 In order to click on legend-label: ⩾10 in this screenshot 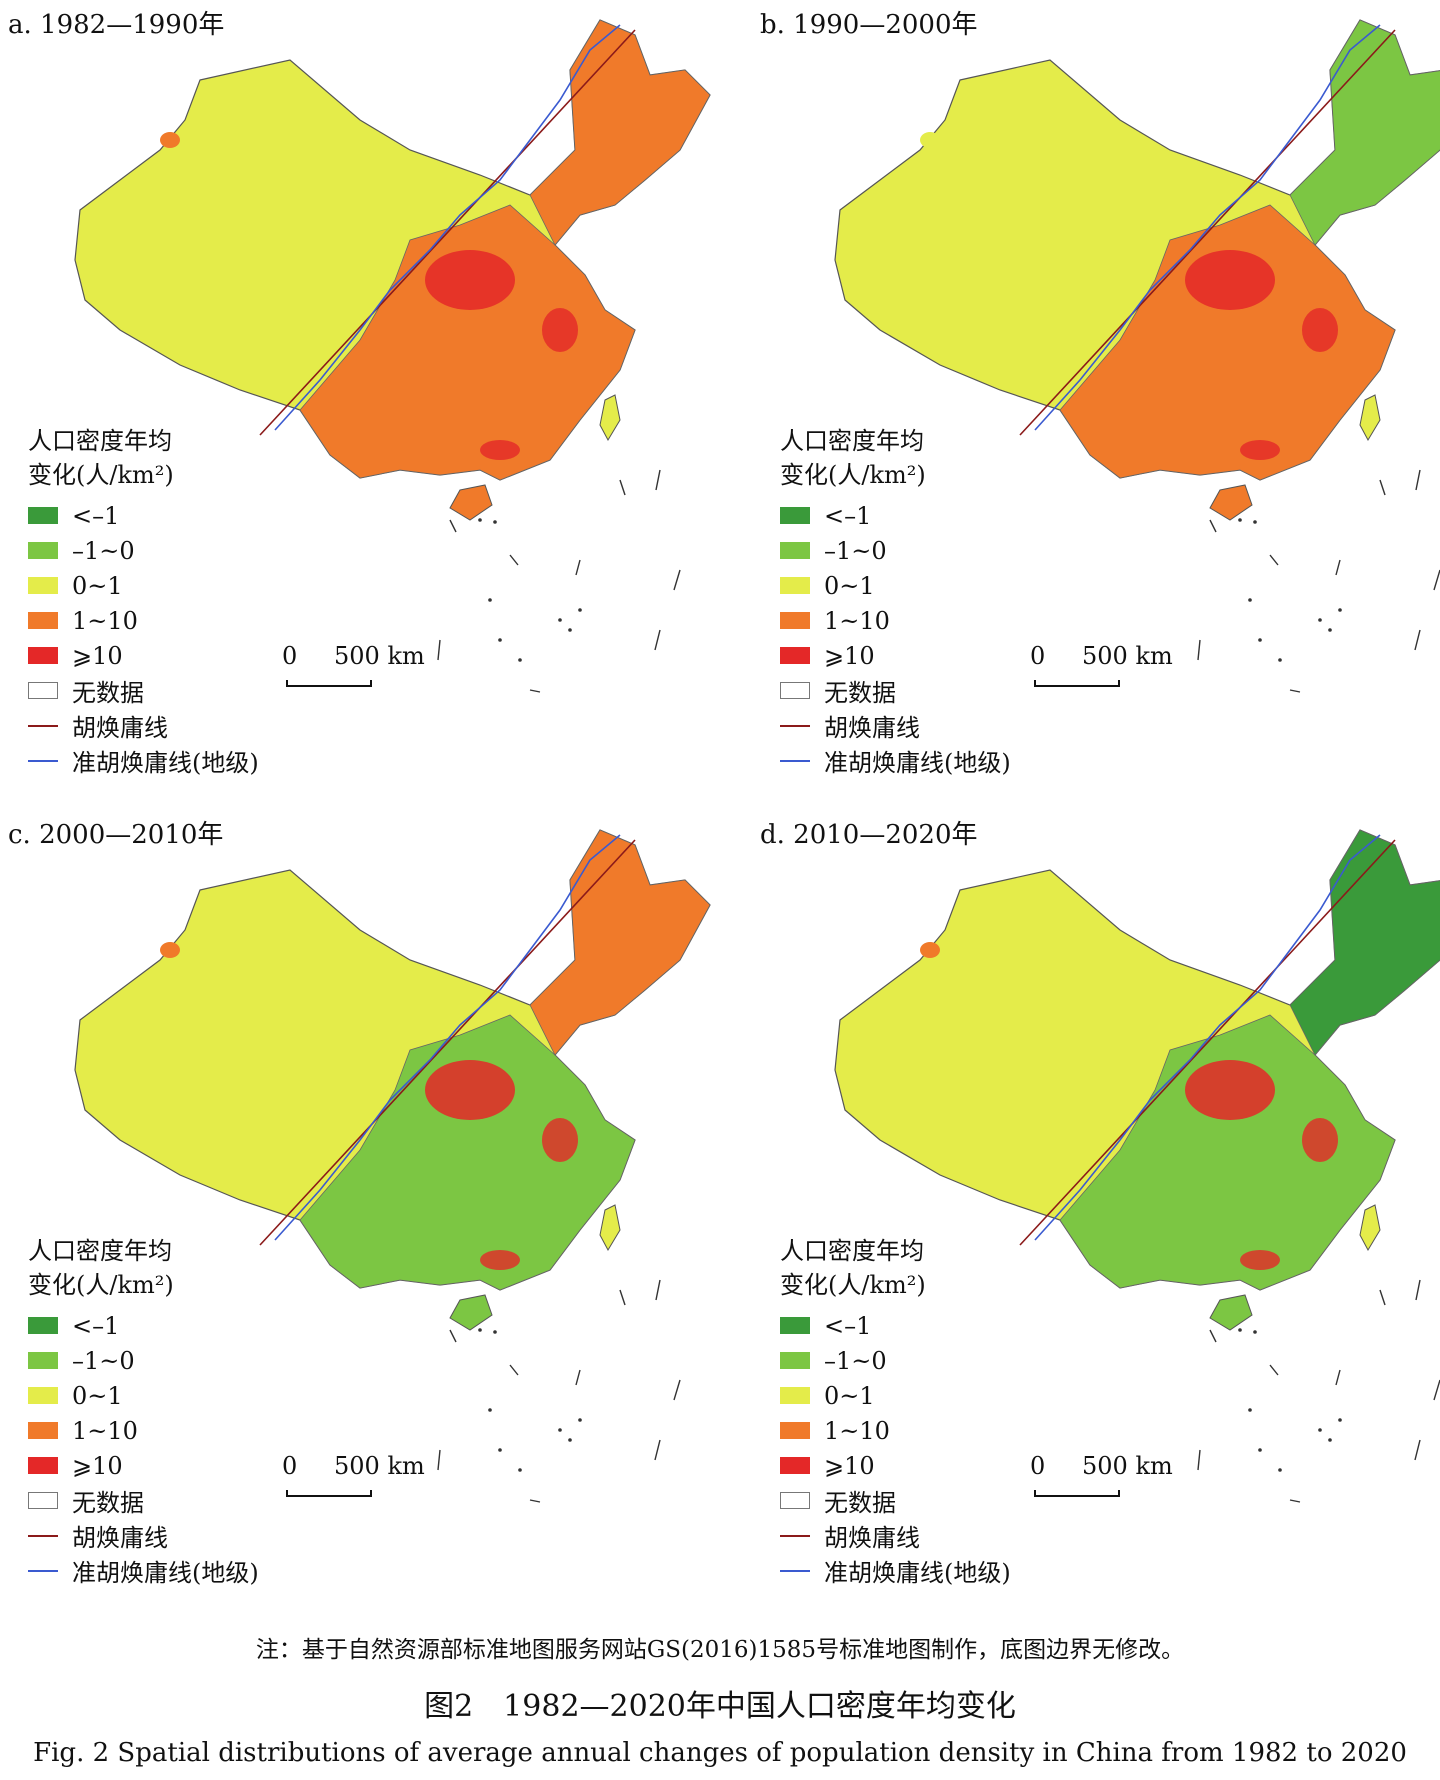, I will do `click(97, 655)`.